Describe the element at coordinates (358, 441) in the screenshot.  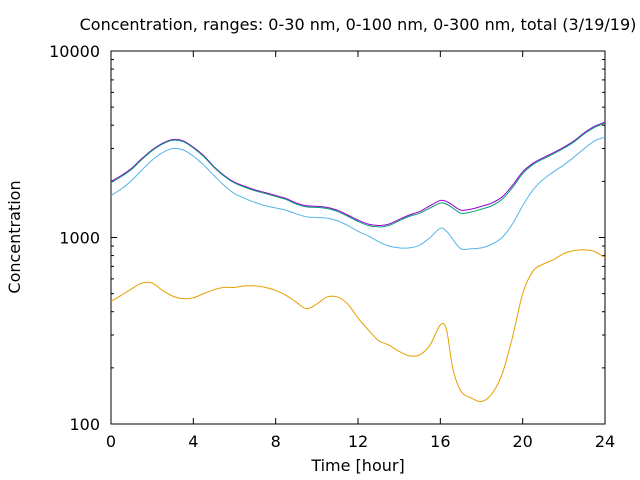
I see `x-tick-label: 12` at that location.